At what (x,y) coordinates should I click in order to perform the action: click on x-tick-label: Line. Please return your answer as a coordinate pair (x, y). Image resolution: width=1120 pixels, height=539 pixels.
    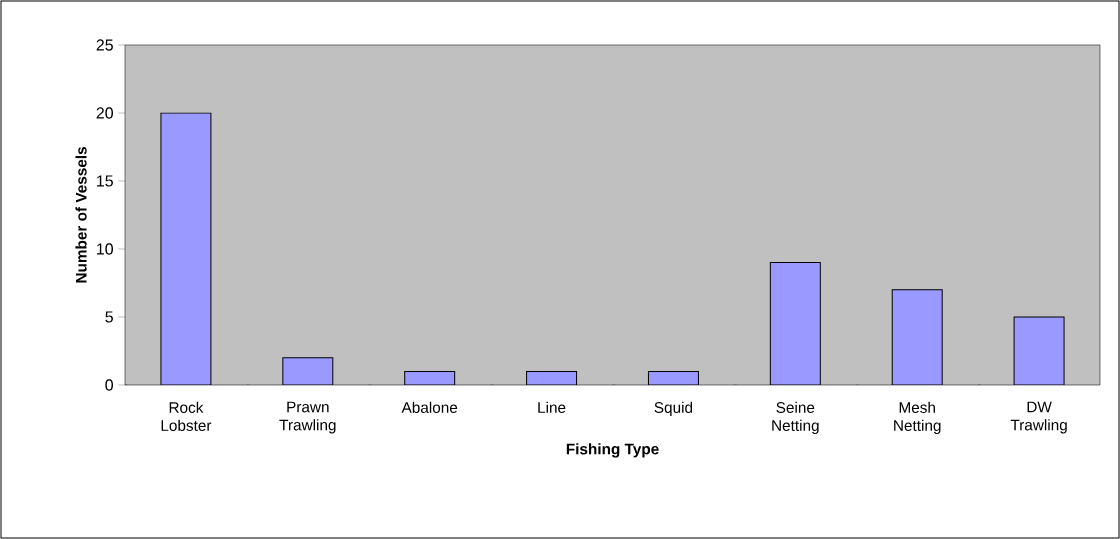
    Looking at the image, I should click on (552, 407).